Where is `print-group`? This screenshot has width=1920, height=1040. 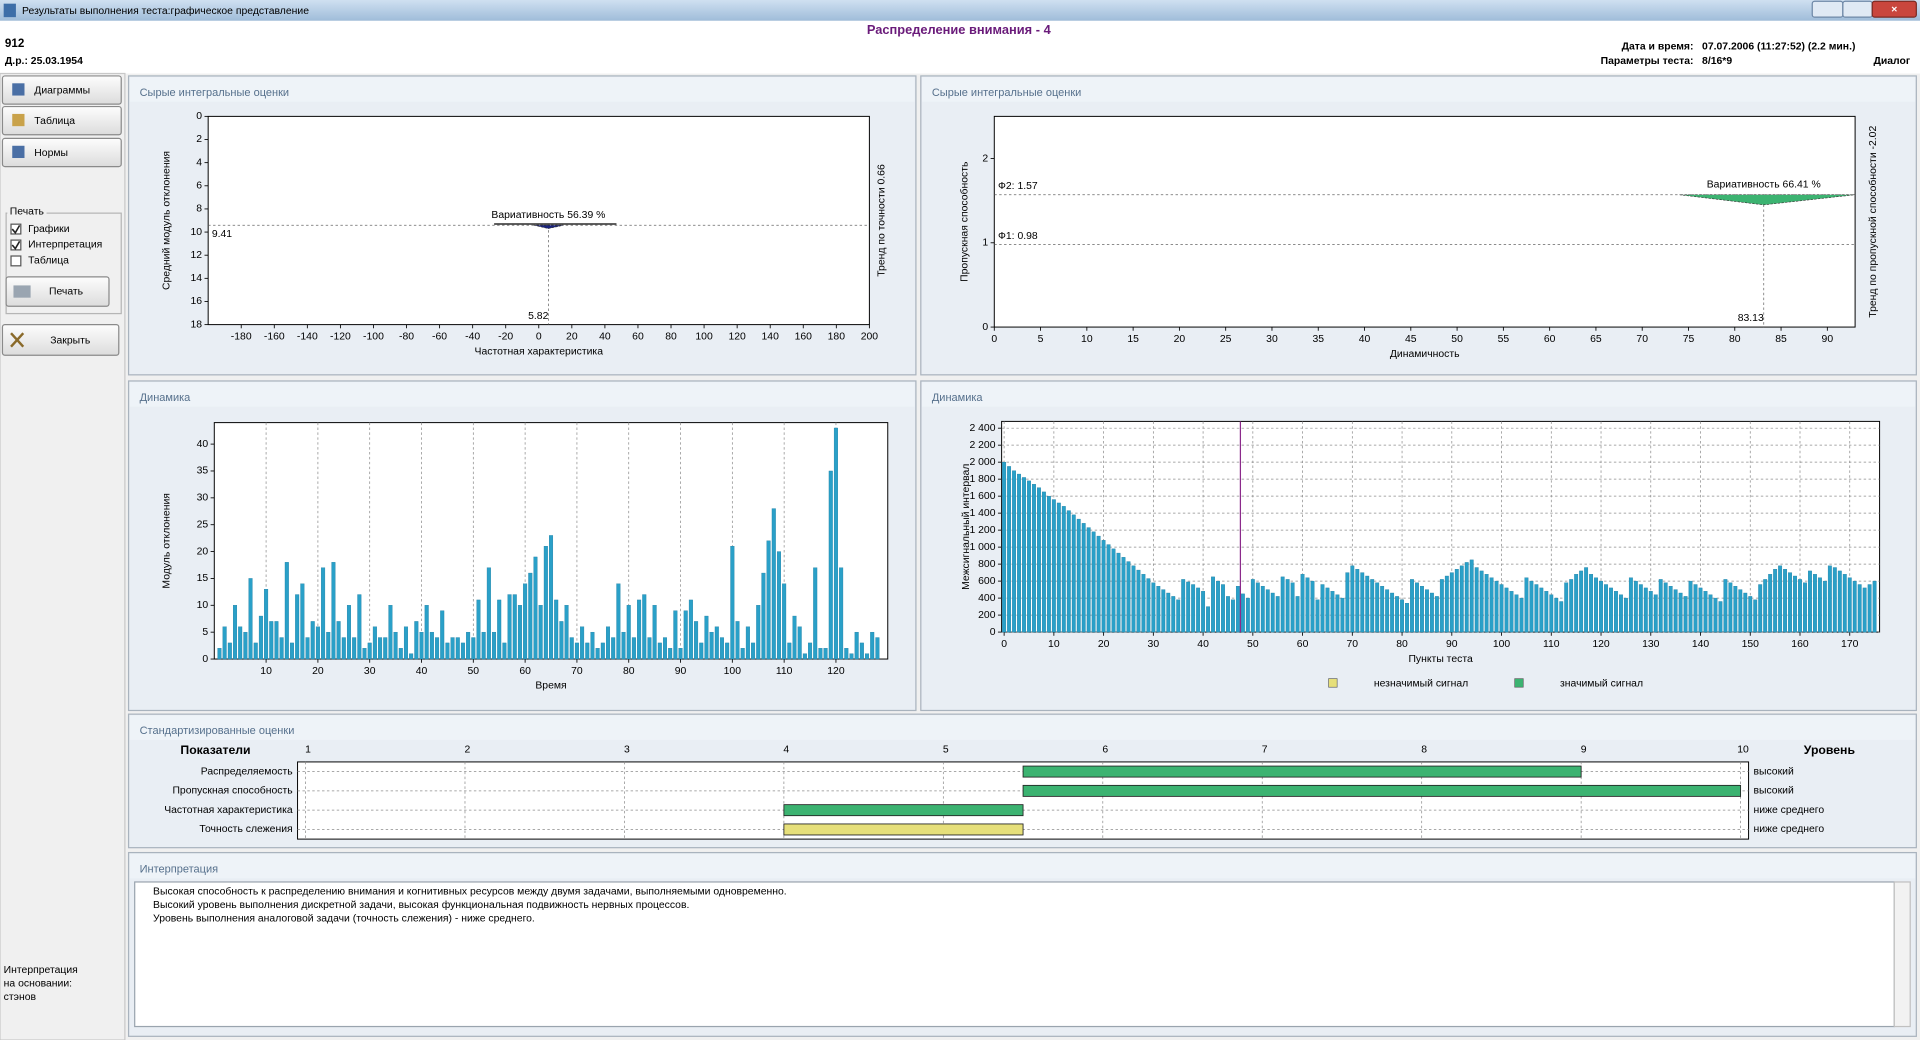 print-group is located at coordinates (63, 263).